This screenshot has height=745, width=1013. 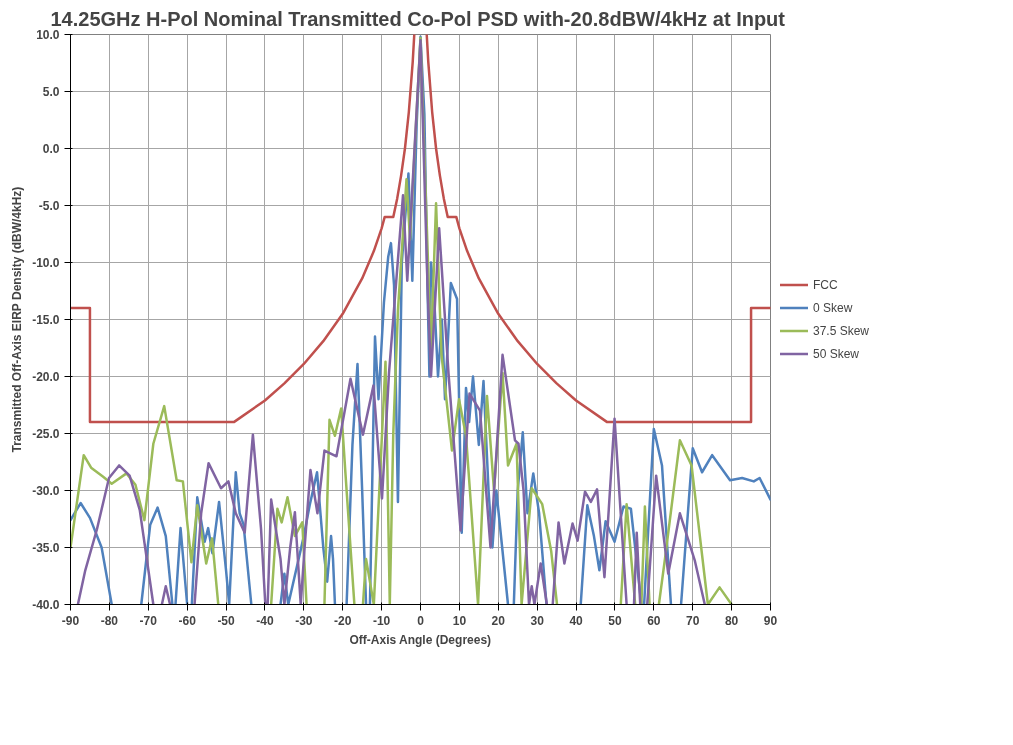 I want to click on legend-label: FCC, so click(x=825, y=284).